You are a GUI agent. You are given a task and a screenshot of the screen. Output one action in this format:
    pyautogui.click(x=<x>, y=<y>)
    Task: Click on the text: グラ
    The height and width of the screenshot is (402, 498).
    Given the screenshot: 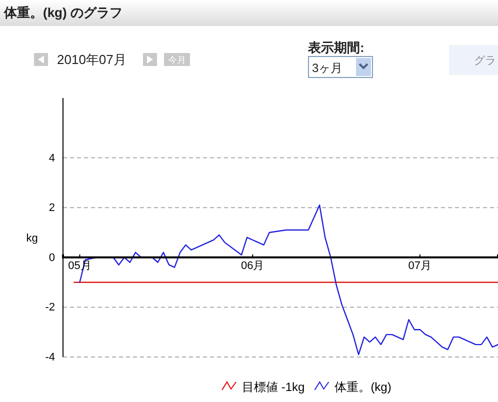 What is the action you would take?
    pyautogui.click(x=485, y=61)
    